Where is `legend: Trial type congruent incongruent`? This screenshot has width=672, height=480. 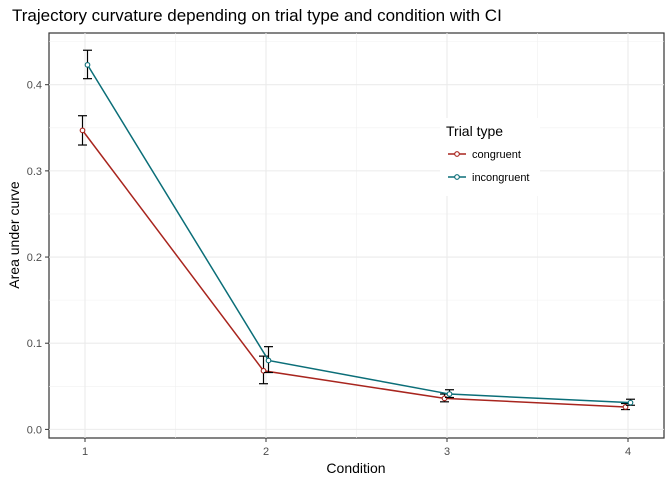
legend: Trial type congruent incongruent is located at coordinates (490, 157).